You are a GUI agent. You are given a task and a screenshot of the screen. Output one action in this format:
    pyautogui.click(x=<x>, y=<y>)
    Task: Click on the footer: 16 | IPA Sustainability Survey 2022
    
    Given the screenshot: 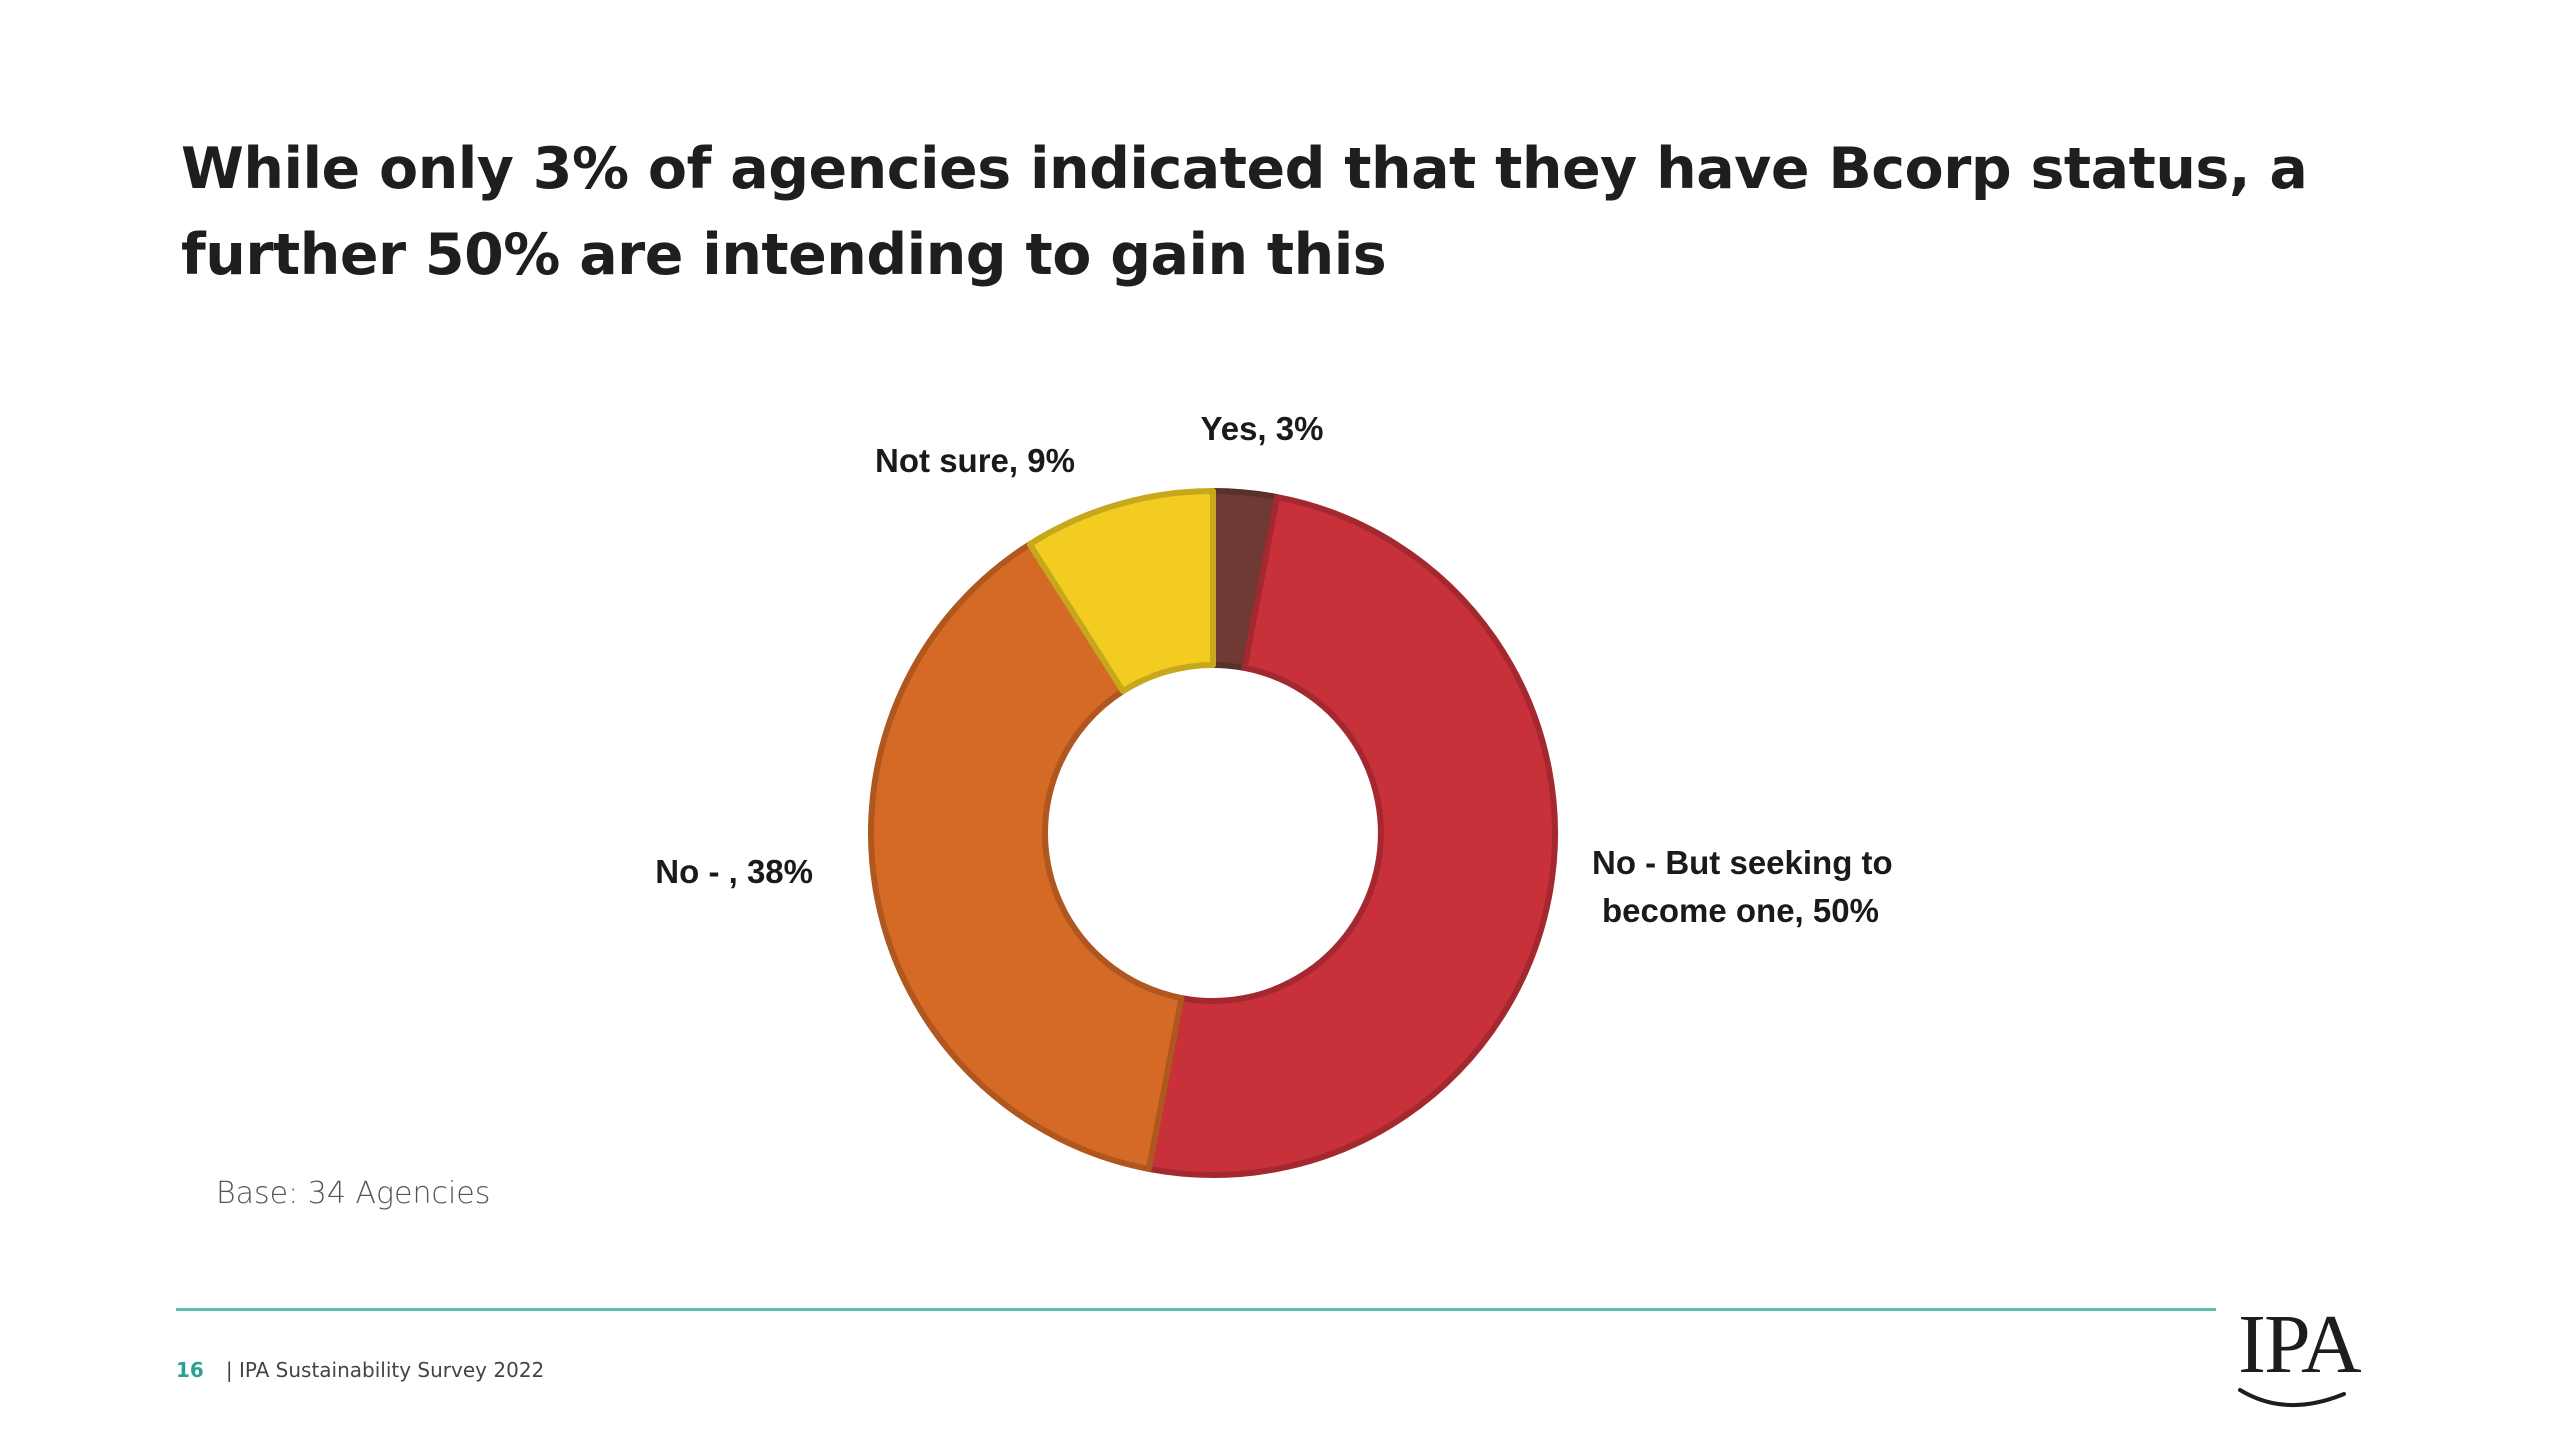 What is the action you would take?
    pyautogui.click(x=360, y=1370)
    